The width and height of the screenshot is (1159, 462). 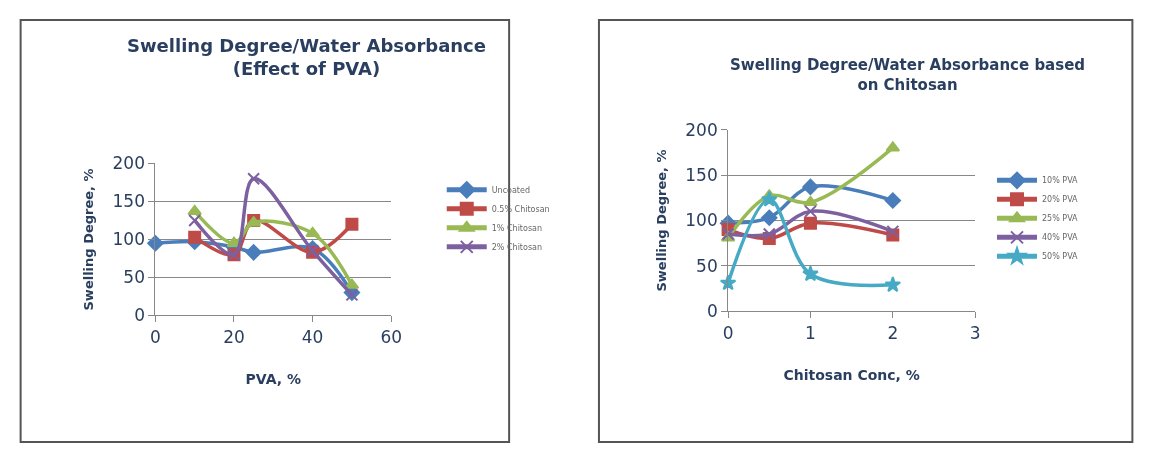 What do you see at coordinates (1060, 257) in the screenshot?
I see `legend-label: 50% PVA` at bounding box center [1060, 257].